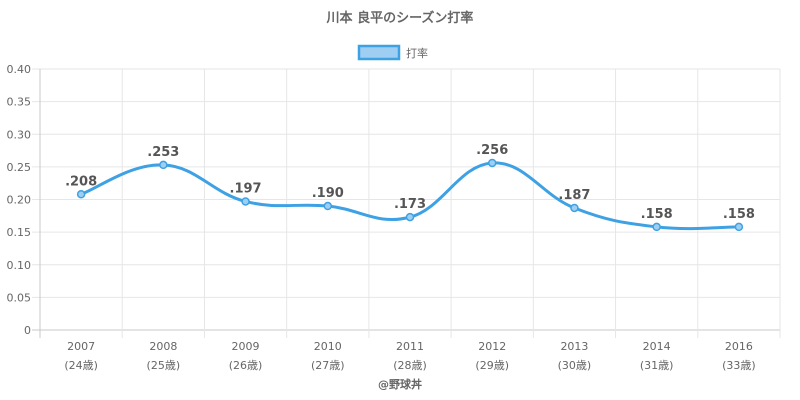  Describe the element at coordinates (575, 365) in the screenshot. I see `x-tick-sublabel: (30歳)` at that location.